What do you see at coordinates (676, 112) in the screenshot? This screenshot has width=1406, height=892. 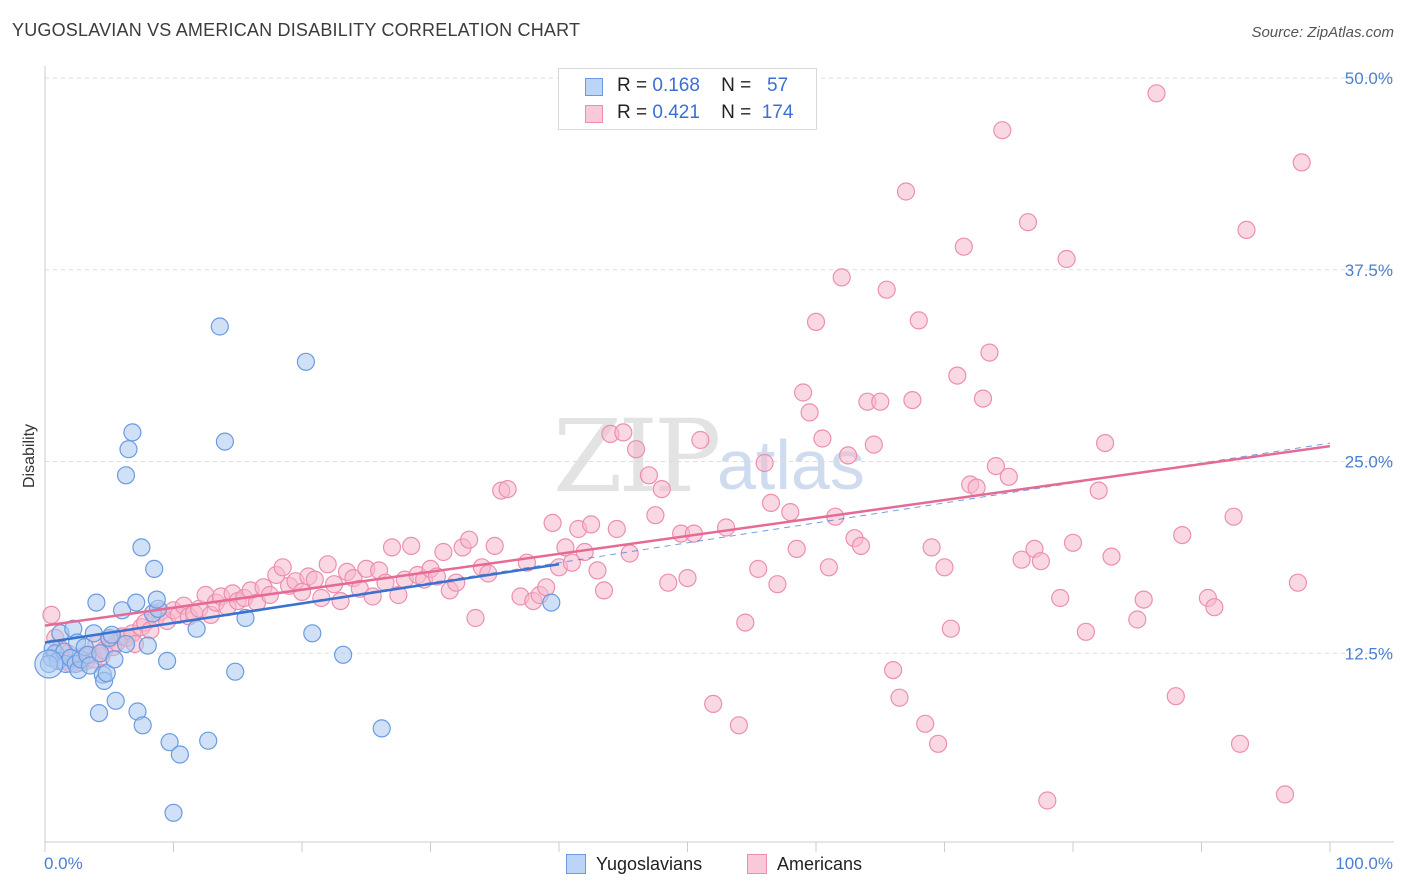 I see `legend-r-value: 0.421` at bounding box center [676, 112].